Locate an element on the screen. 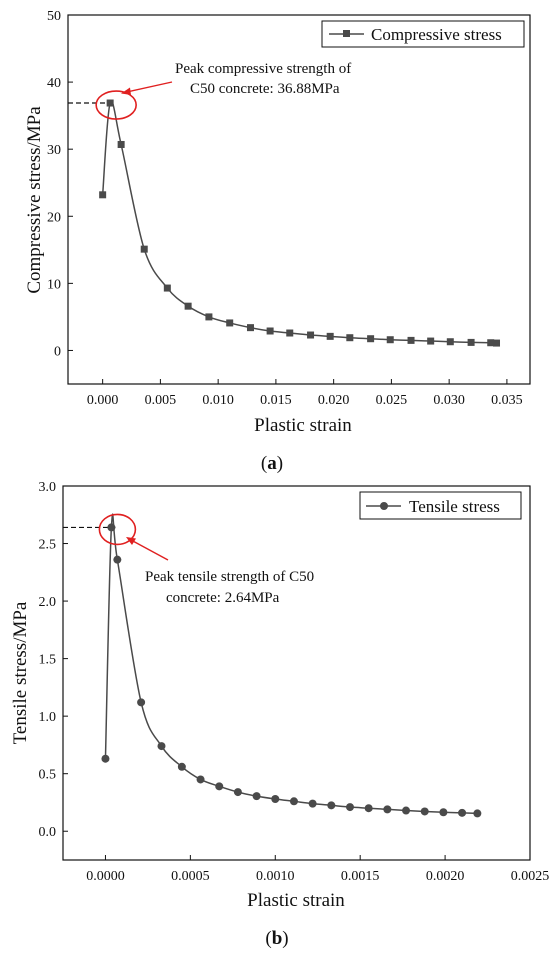  caption-letter: a is located at coordinates (272, 463).